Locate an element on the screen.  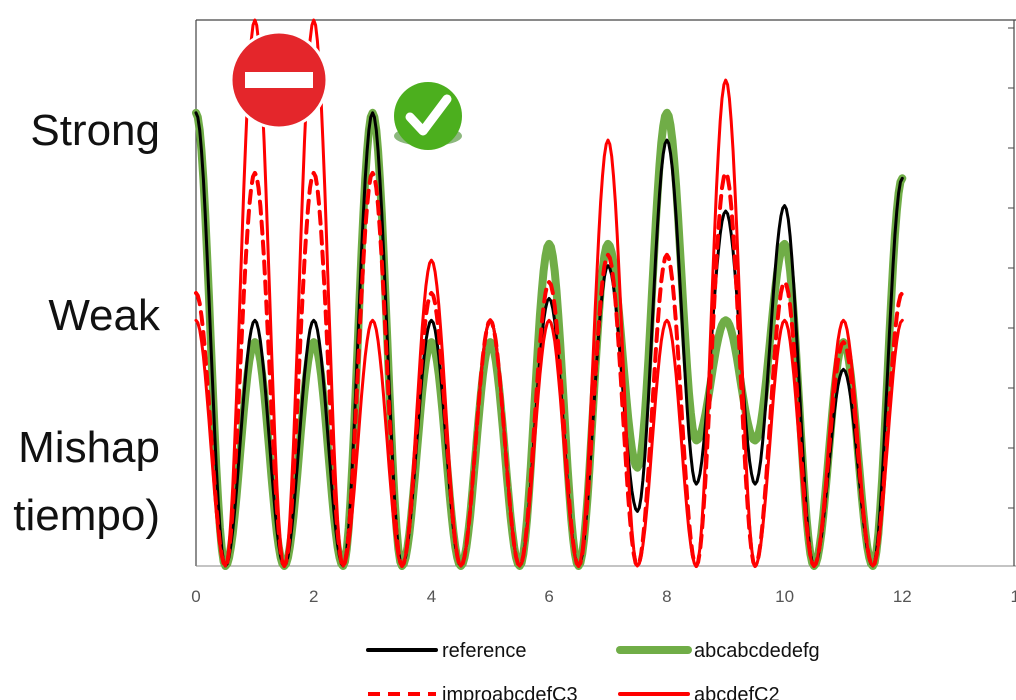
check-icon is located at coordinates (428, 116).